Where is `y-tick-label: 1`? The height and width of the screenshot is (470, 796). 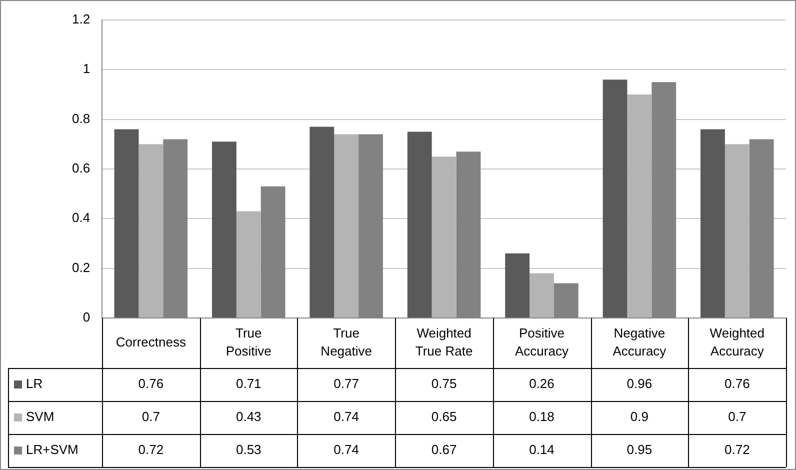
y-tick-label: 1 is located at coordinates (86, 68).